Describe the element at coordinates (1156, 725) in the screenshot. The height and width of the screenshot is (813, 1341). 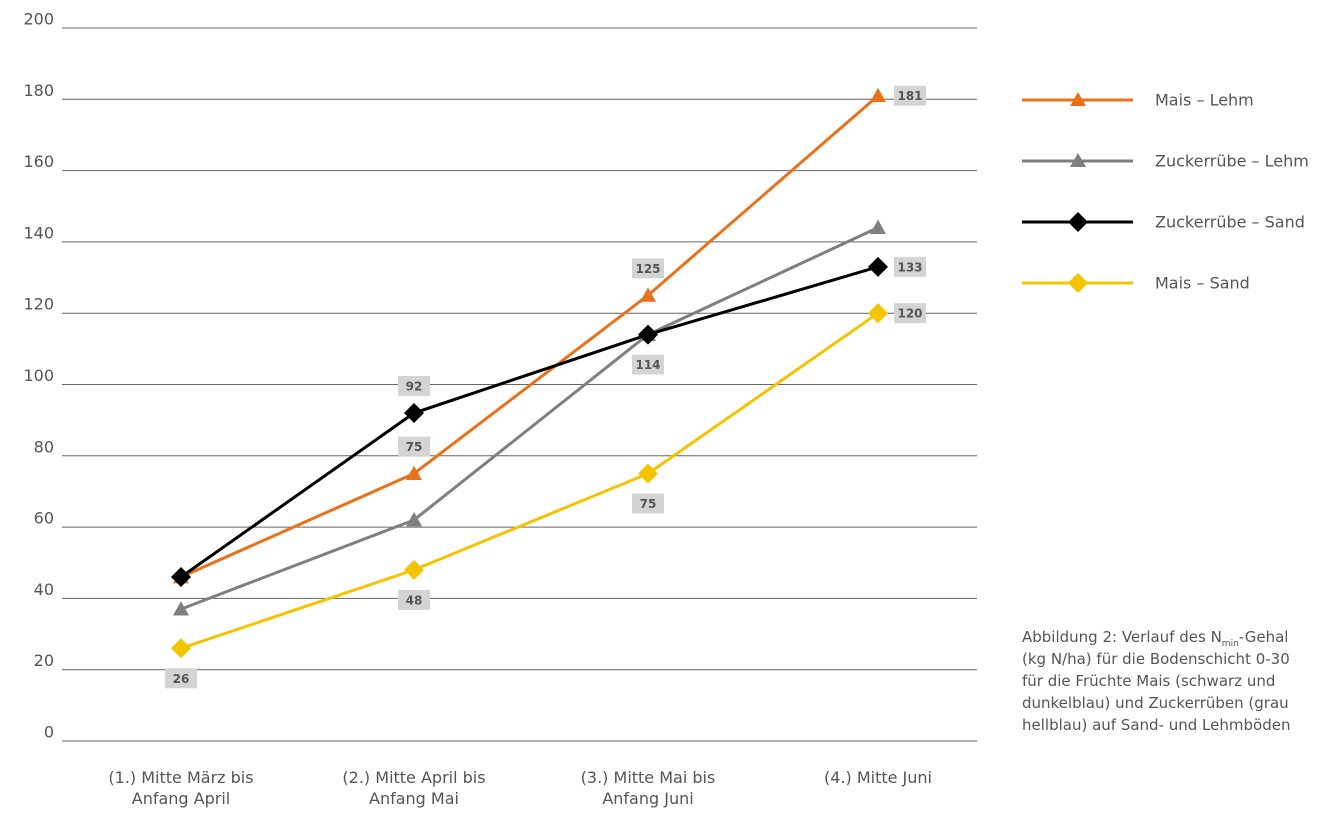
I see `caption-line: hellblau) auf Sand- und Lehmböden` at that location.